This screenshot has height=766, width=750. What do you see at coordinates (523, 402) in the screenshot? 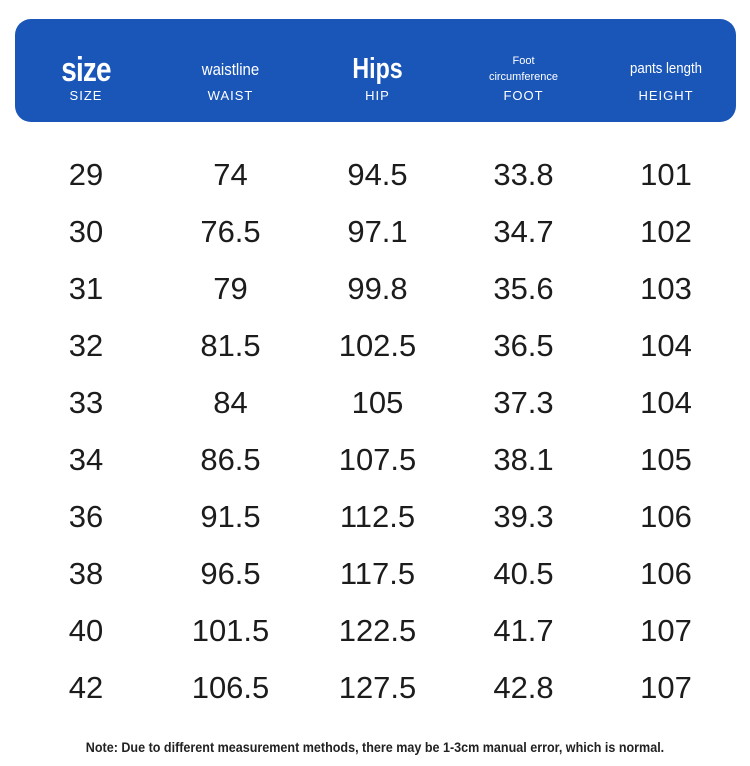
I see `cell-foot: 37.3` at bounding box center [523, 402].